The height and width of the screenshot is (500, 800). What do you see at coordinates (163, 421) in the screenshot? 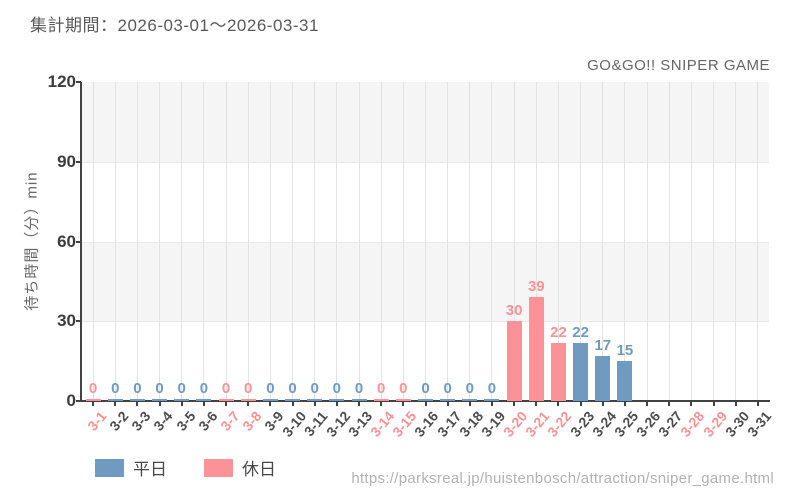
I see `x-tick-label-3-4: 3-4` at bounding box center [163, 421].